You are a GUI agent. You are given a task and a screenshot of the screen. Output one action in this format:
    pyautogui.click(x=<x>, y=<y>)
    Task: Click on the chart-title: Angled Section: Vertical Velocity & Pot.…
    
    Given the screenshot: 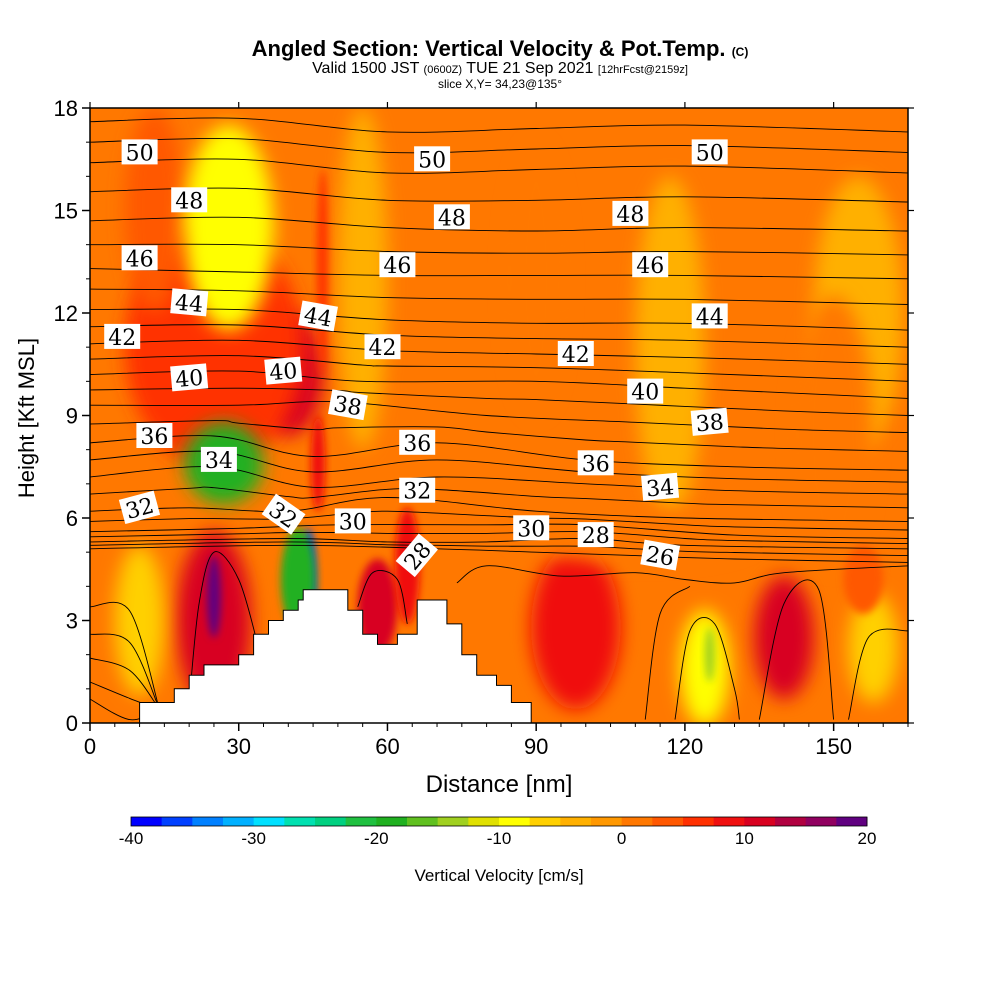 What is the action you would take?
    pyautogui.click(x=500, y=50)
    